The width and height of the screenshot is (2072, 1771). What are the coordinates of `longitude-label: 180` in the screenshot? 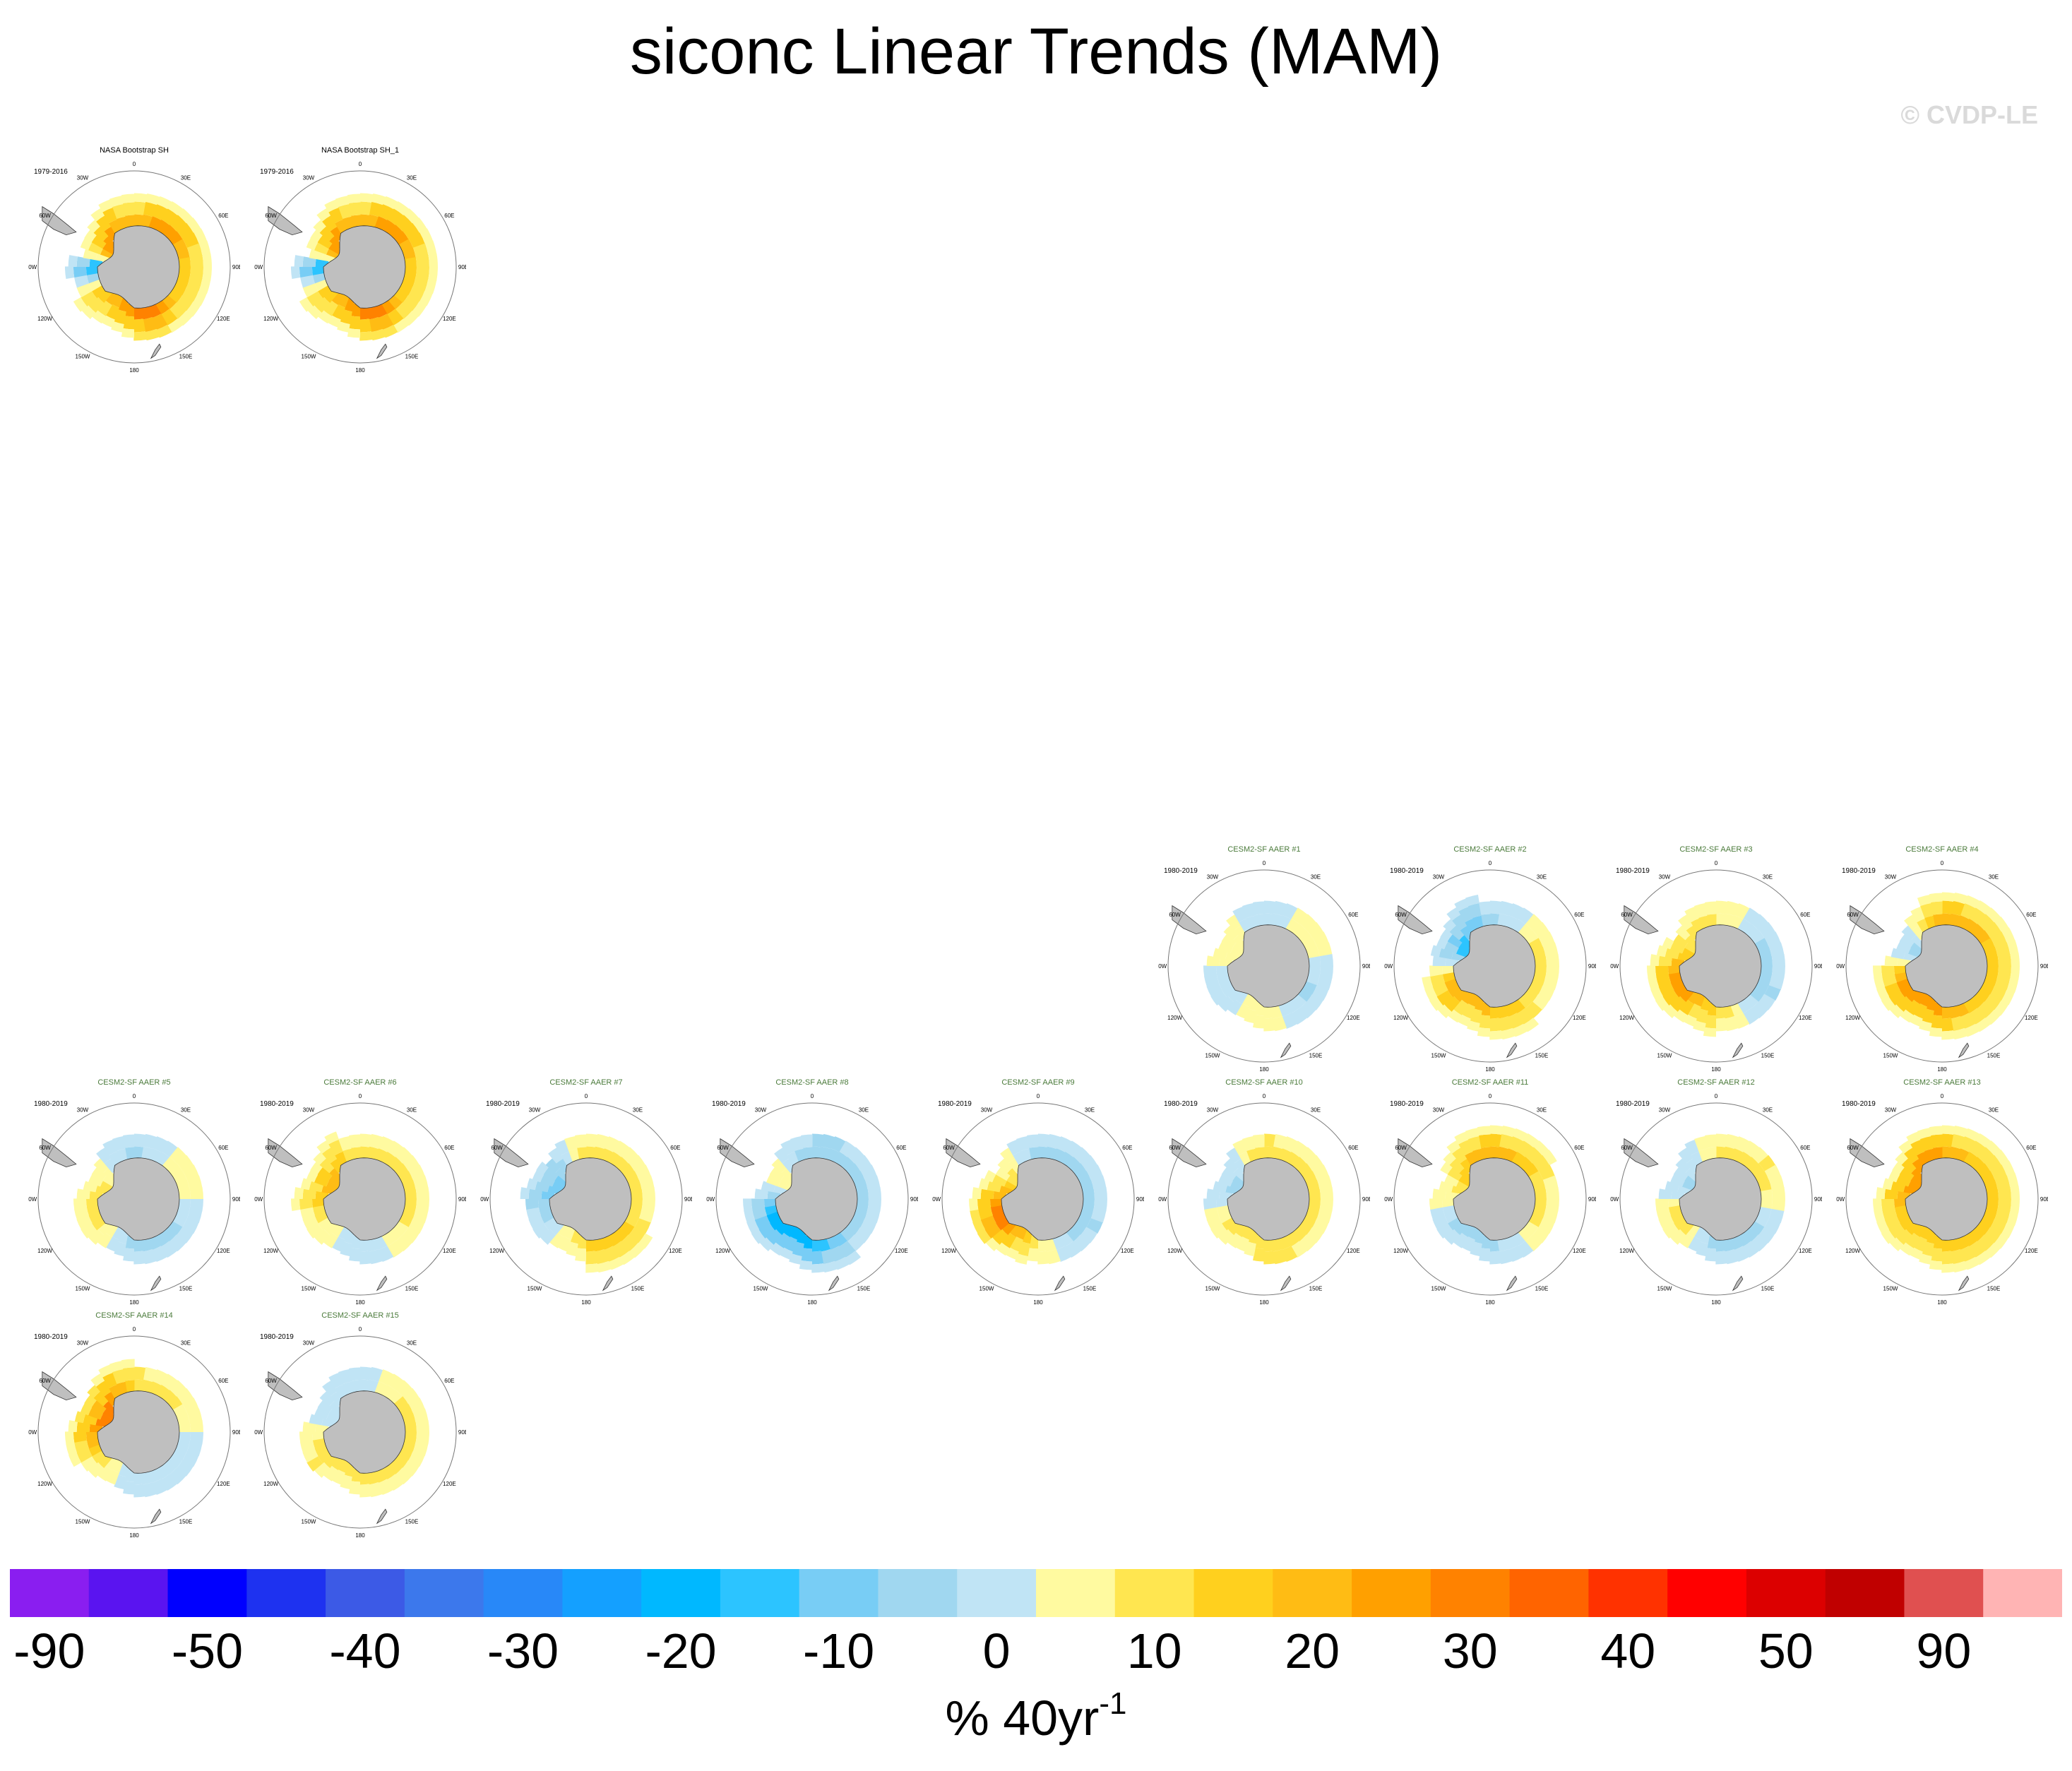 It's located at (1264, 1069).